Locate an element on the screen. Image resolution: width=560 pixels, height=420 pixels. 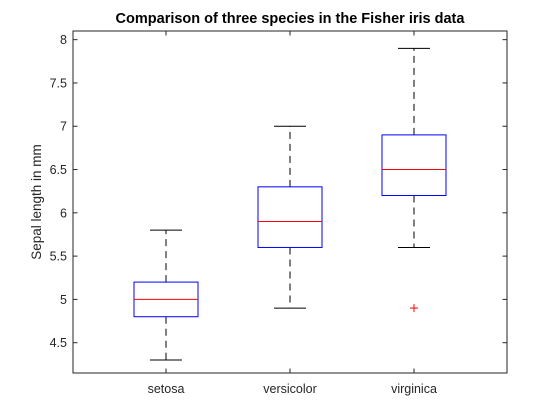
box-versicolor is located at coordinates (290, 217).